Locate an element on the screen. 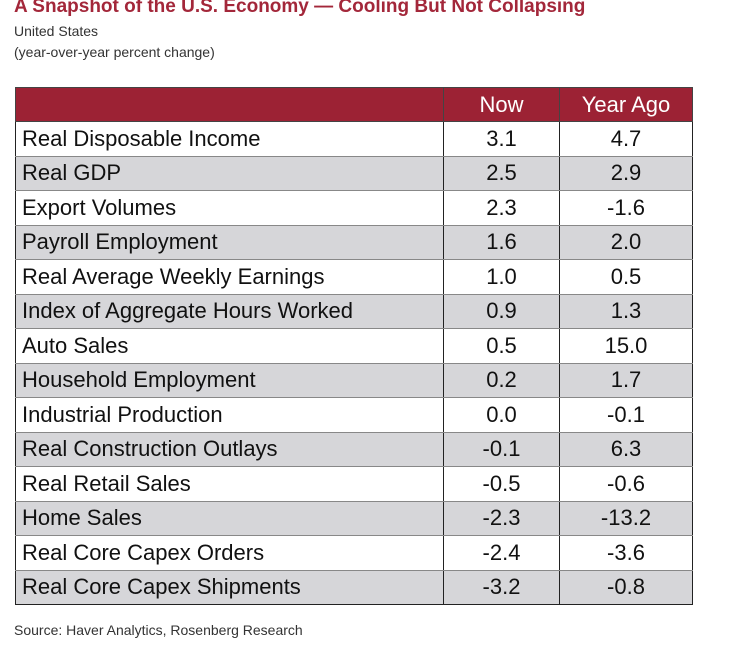  table-header: Now Year Ago is located at coordinates (354, 104).